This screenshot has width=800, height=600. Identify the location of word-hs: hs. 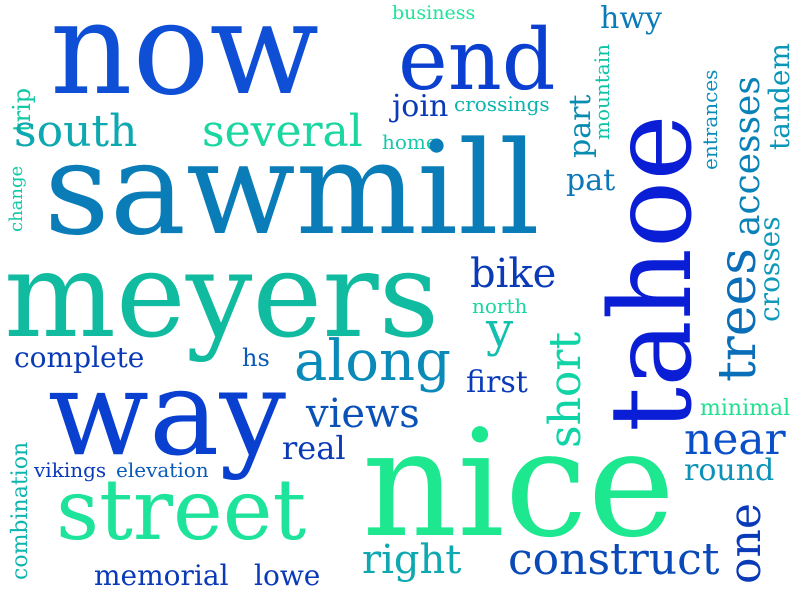
(256, 358).